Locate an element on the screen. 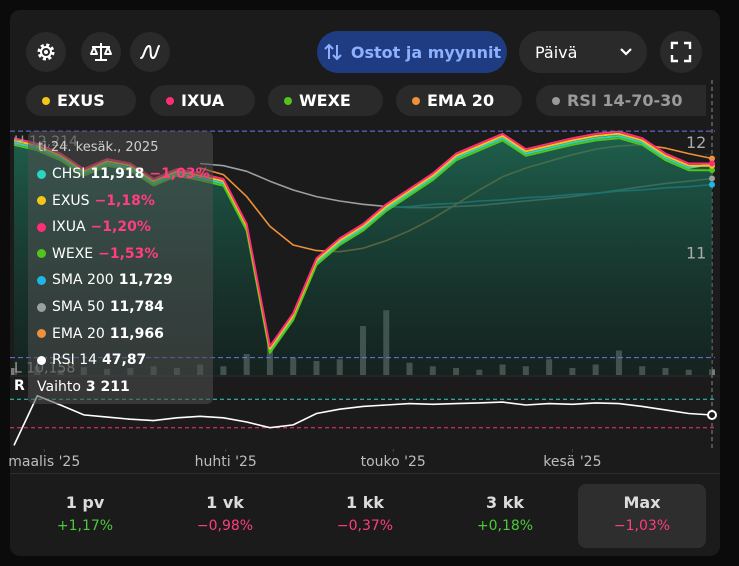 The width and height of the screenshot is (739, 566). tooltip-date: ti 24. kesäk., 2025 is located at coordinates (98, 147).